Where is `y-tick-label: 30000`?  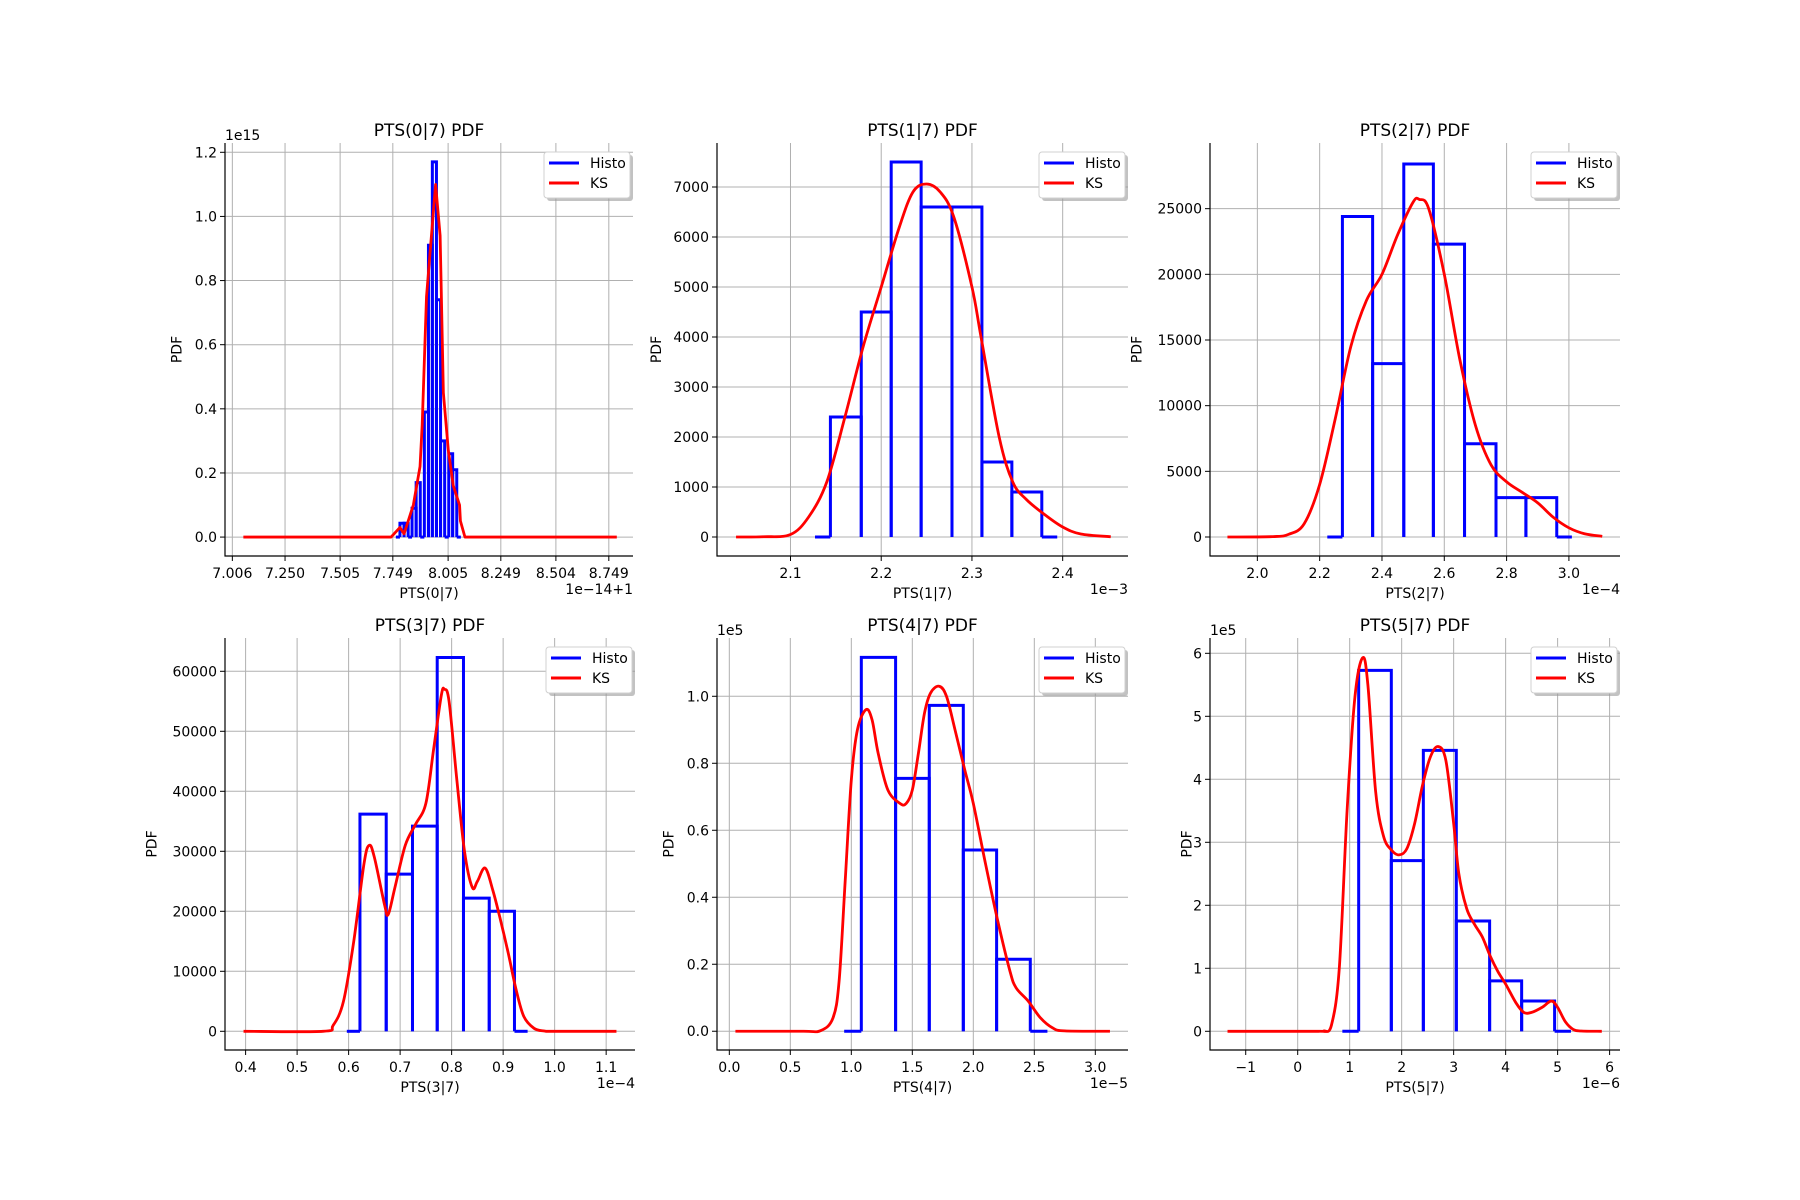
y-tick-label: 30000 is located at coordinates (194, 852).